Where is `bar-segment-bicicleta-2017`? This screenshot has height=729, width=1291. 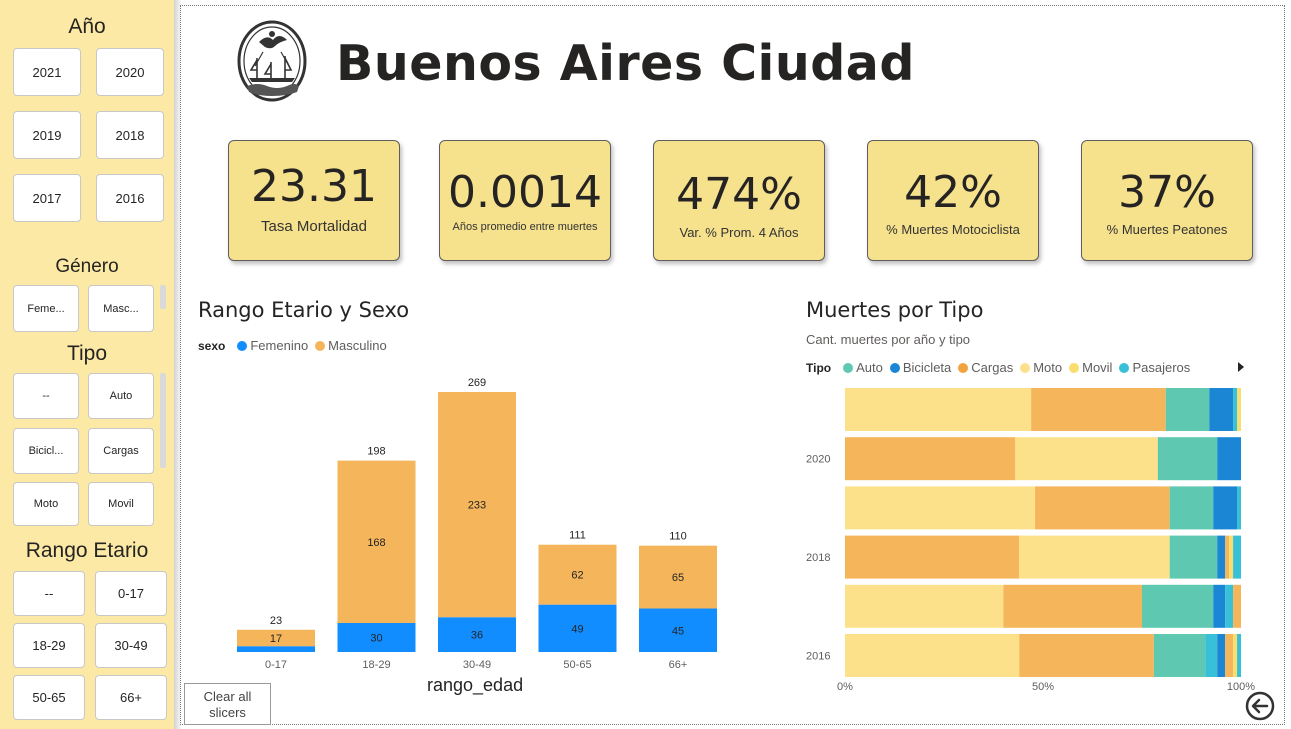
bar-segment-bicicleta-2017 is located at coordinates (1219, 606).